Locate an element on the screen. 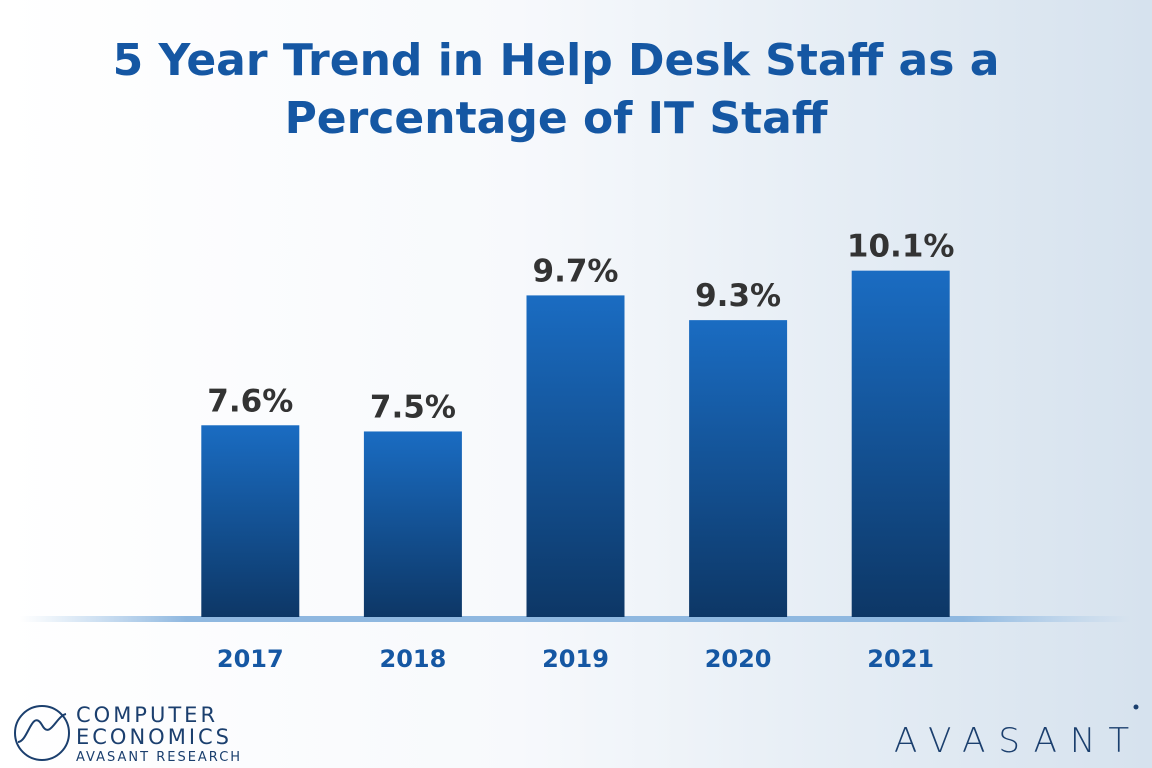 The width and height of the screenshot is (1152, 768). value-label: 9.7% is located at coordinates (576, 271).